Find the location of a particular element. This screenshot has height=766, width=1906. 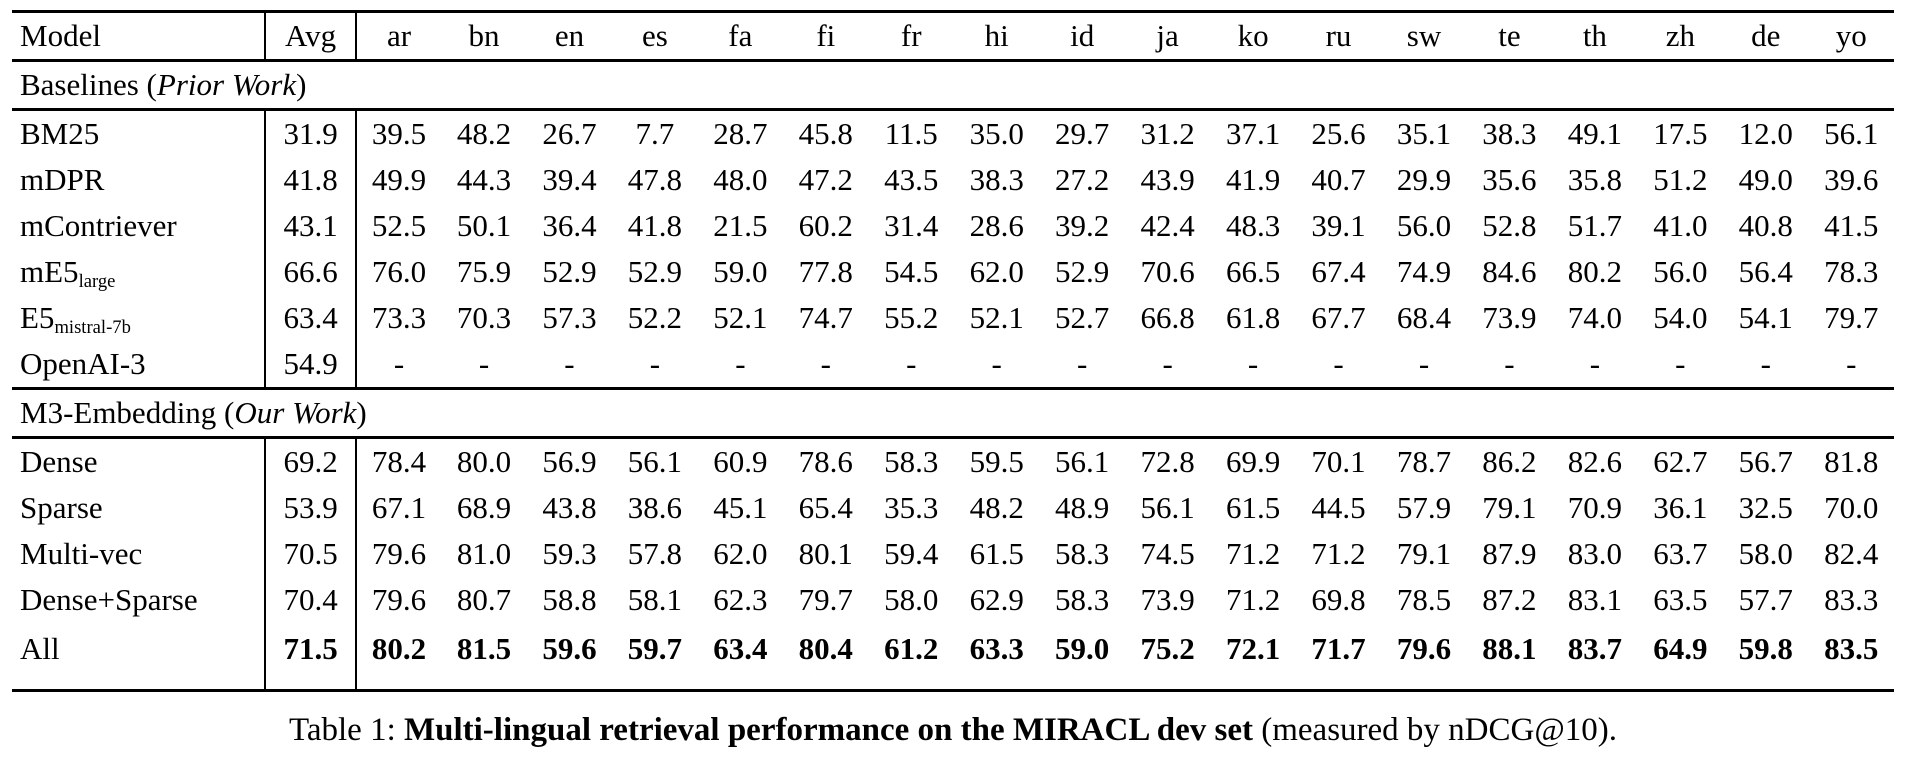

value-cell: 65.4 is located at coordinates (825, 507).